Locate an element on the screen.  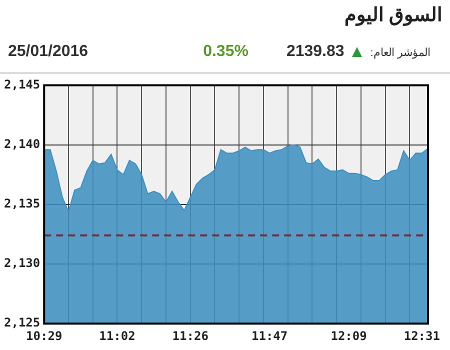
y-tick-label: 2,125 is located at coordinates (22, 323).